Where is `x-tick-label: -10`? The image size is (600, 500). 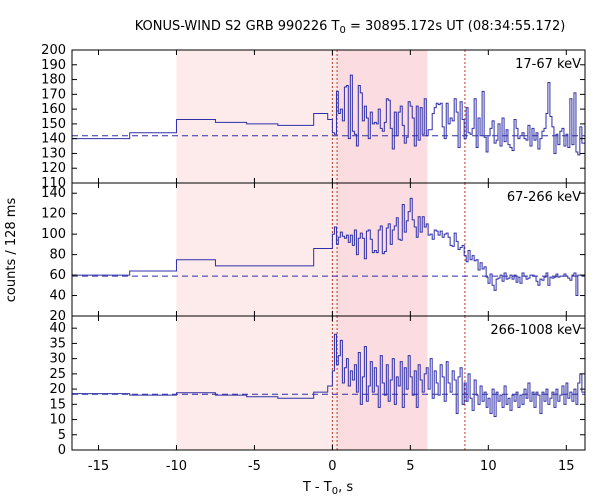 x-tick-label: -10 is located at coordinates (176, 466).